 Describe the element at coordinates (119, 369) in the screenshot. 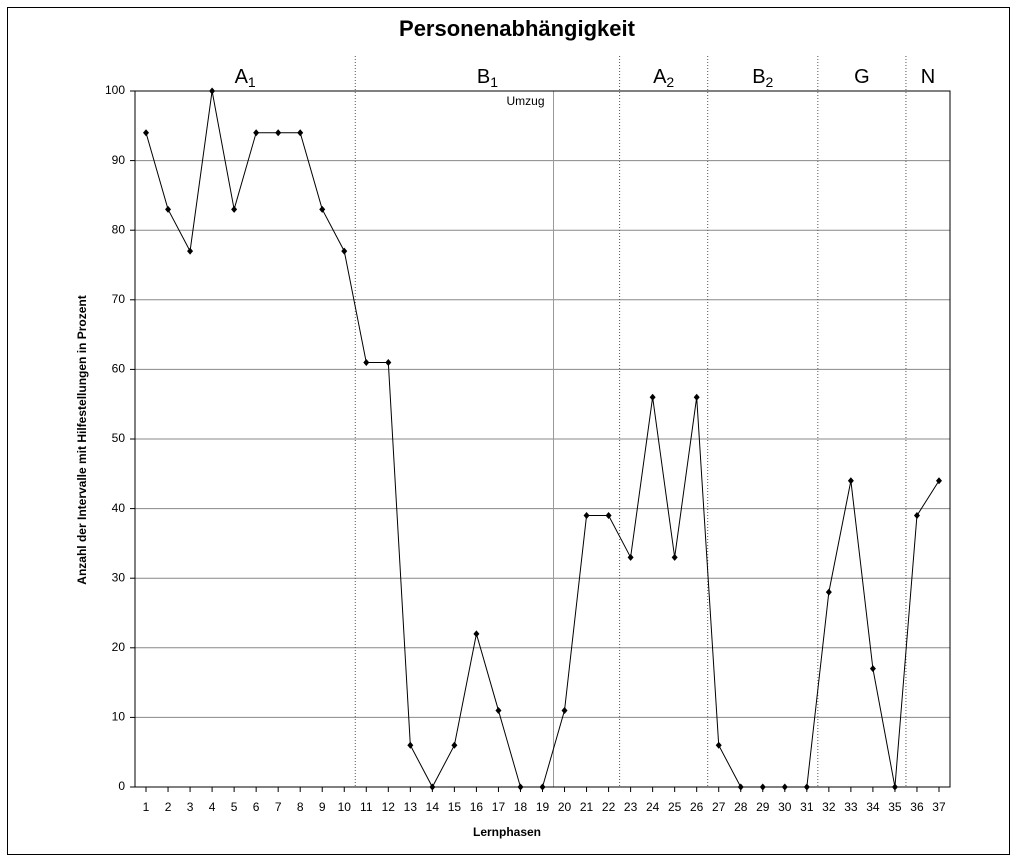

I see `y-tick-label: 60` at that location.